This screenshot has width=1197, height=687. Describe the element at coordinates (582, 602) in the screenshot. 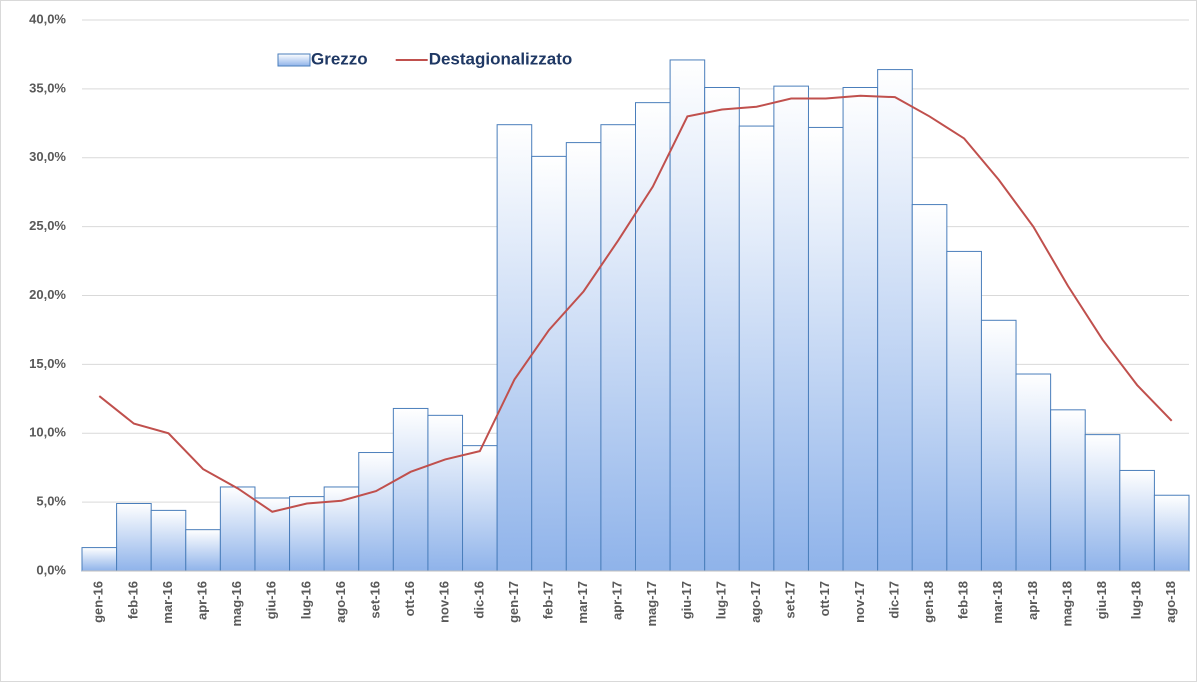

I see `x-tick-label: mar-17` at that location.